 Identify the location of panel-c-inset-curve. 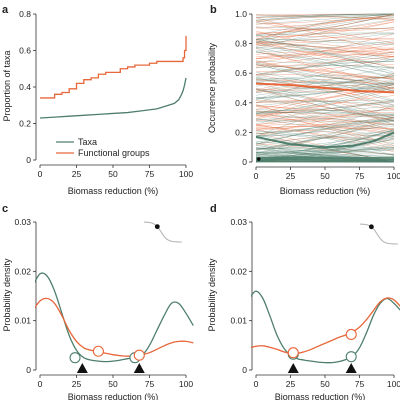
(162, 232).